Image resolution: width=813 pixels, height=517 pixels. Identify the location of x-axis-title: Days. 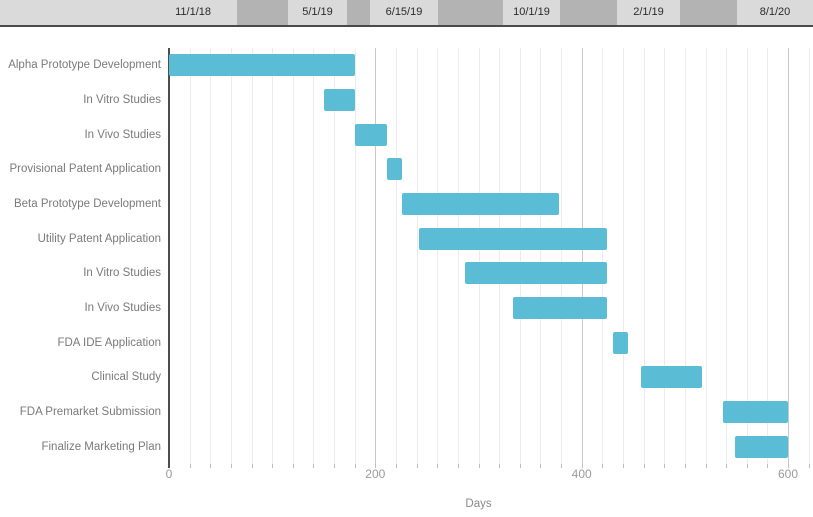
(478, 504).